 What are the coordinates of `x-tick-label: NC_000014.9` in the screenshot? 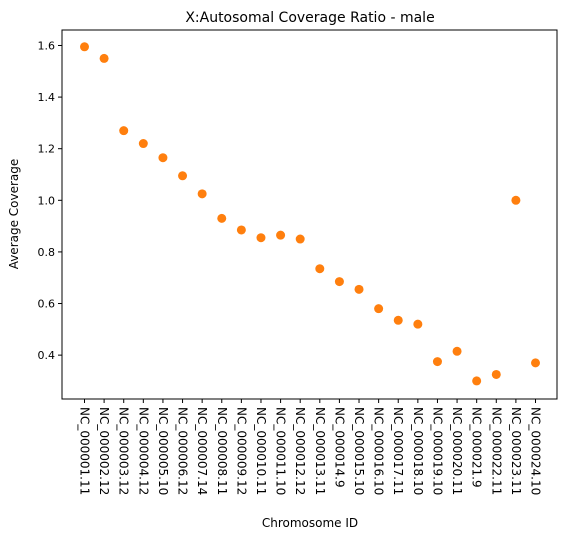 It's located at (339, 447).